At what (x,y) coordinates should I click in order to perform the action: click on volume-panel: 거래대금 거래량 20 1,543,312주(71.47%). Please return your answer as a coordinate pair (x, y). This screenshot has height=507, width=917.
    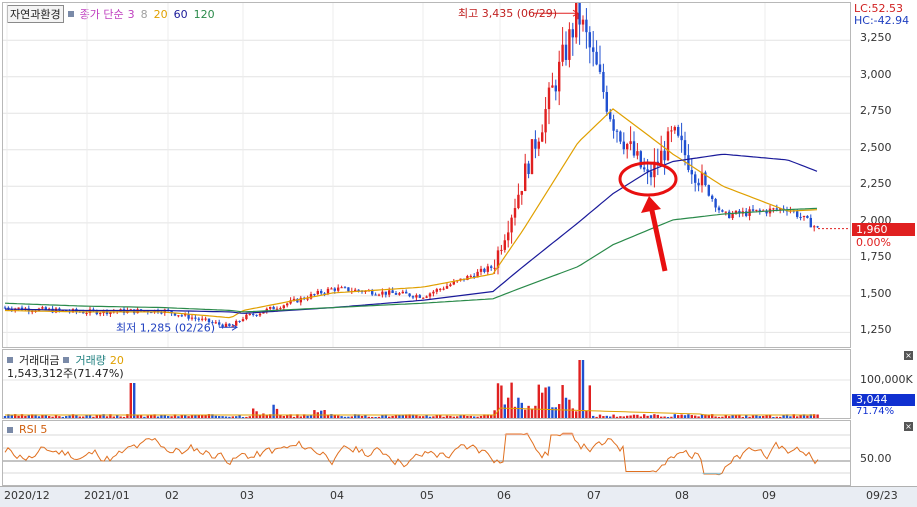
    Looking at the image, I should click on (426, 384).